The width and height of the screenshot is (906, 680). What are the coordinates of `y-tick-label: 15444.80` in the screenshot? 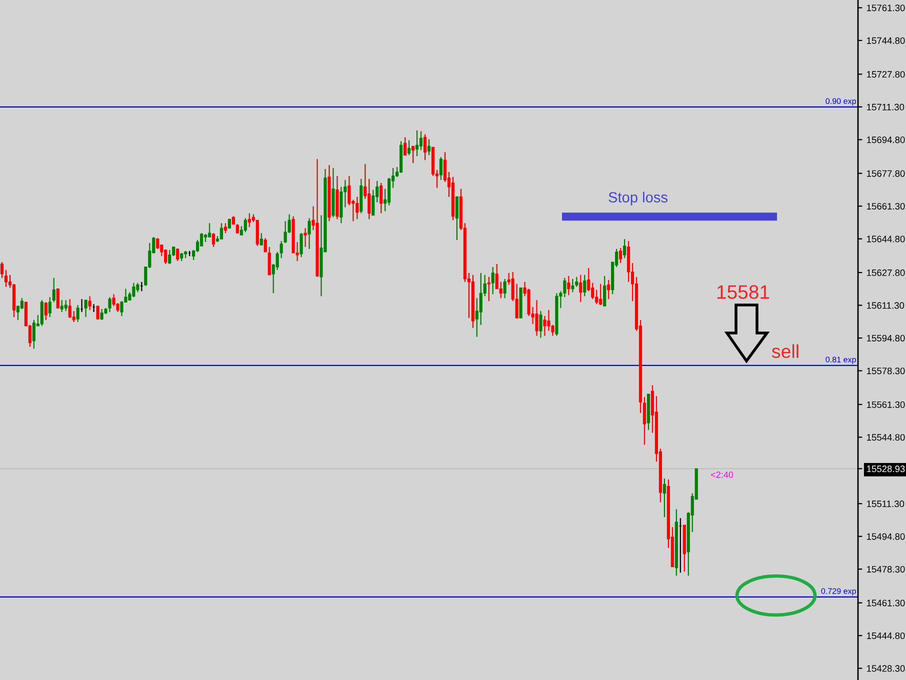 It's located at (886, 636).